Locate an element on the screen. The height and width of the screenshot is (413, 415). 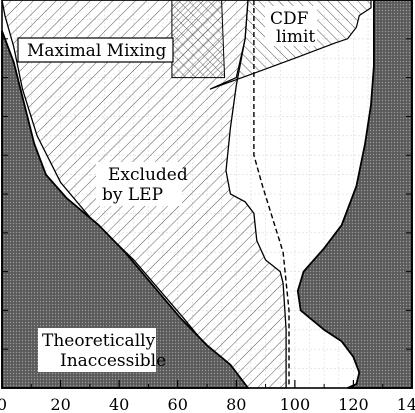
x-tick-label: 140 is located at coordinates (406, 404).